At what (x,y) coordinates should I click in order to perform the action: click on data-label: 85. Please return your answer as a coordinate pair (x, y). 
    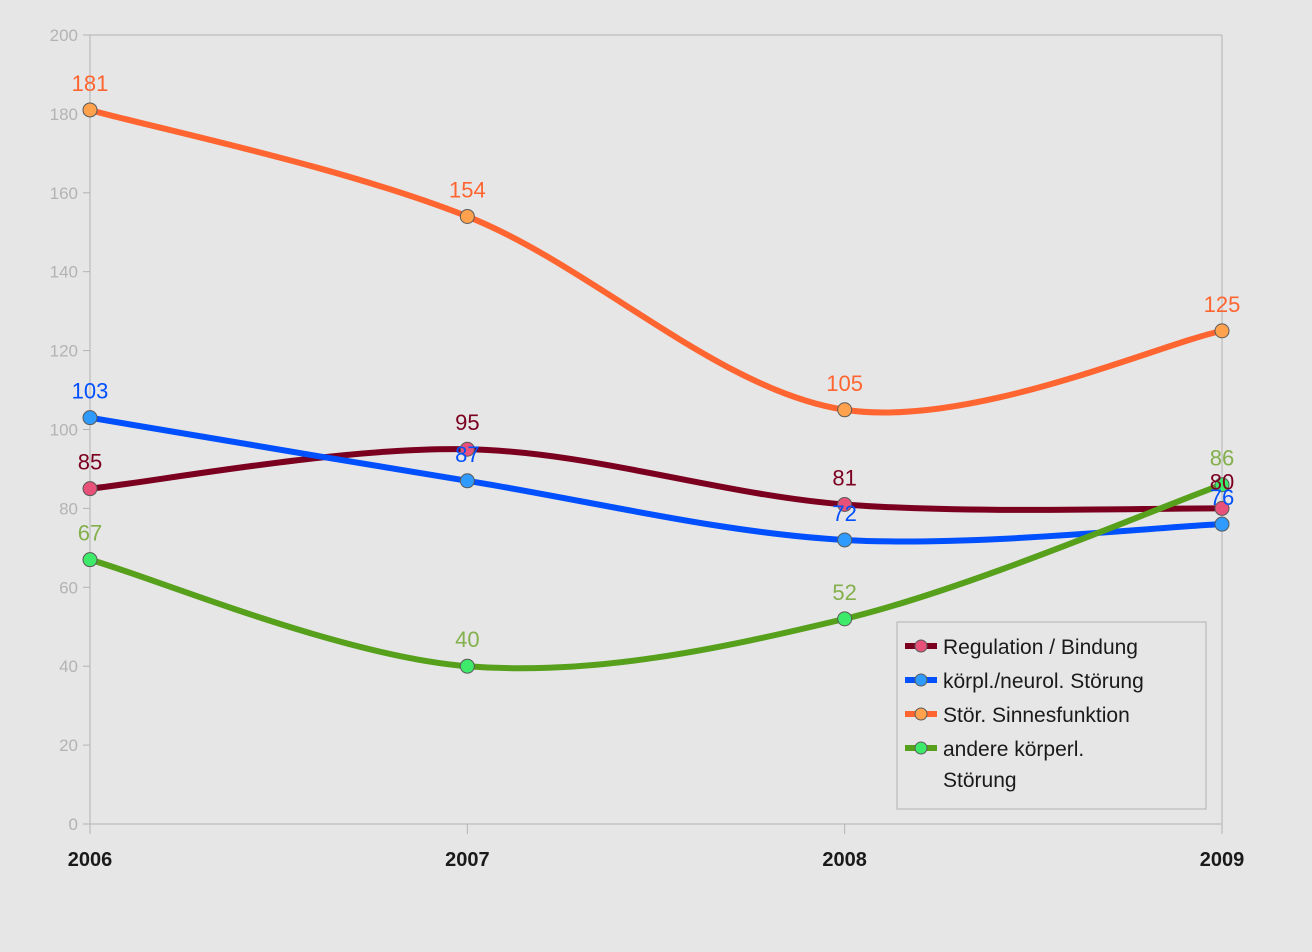
    Looking at the image, I should click on (90, 462).